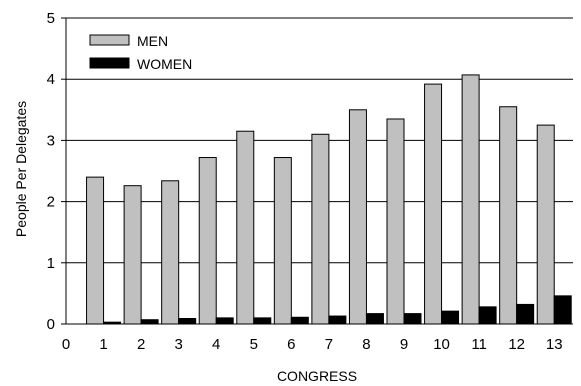 This screenshot has height=386, width=581. What do you see at coordinates (516, 344) in the screenshot?
I see `x-tick-label: 12` at bounding box center [516, 344].